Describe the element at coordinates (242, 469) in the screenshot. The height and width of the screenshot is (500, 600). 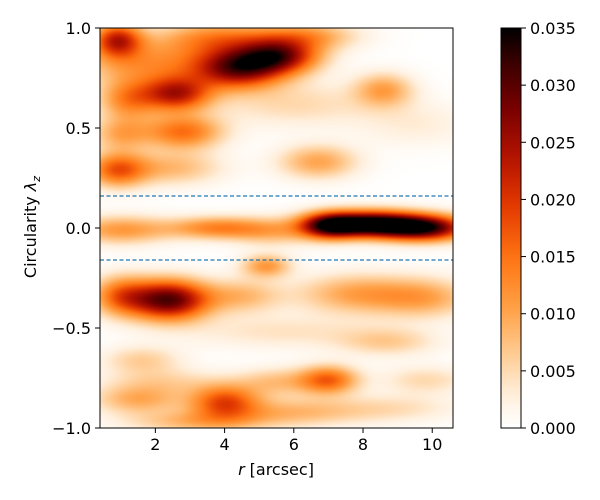
I see `x-axis-label-var: r` at that location.